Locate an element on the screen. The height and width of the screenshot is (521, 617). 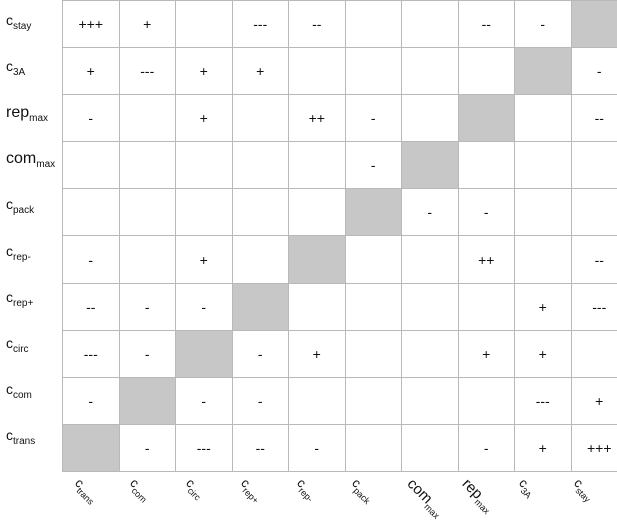
column-label: repmax is located at coordinates (478, 496).